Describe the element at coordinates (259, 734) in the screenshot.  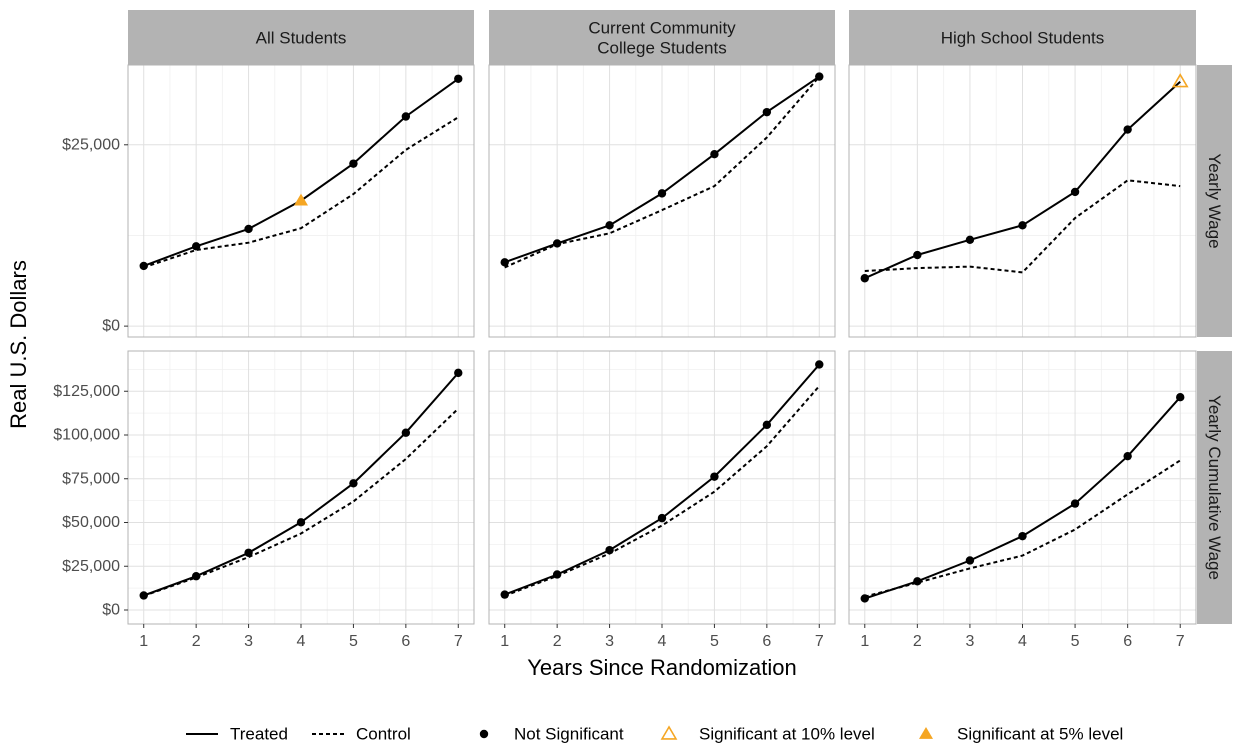
I see `legend-label-treated: Treated` at that location.